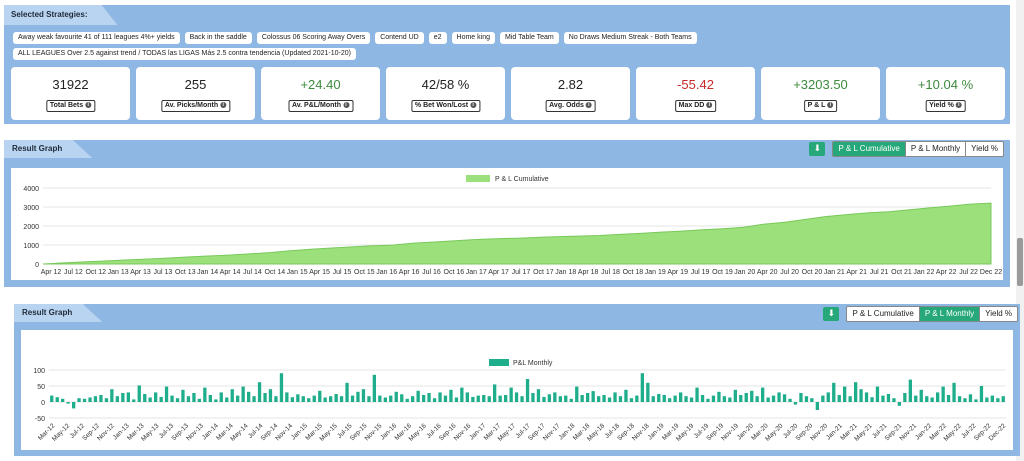 This screenshot has height=461, width=1024. What do you see at coordinates (533, 363) in the screenshot?
I see `legend-label: P&L Monthly` at bounding box center [533, 363].